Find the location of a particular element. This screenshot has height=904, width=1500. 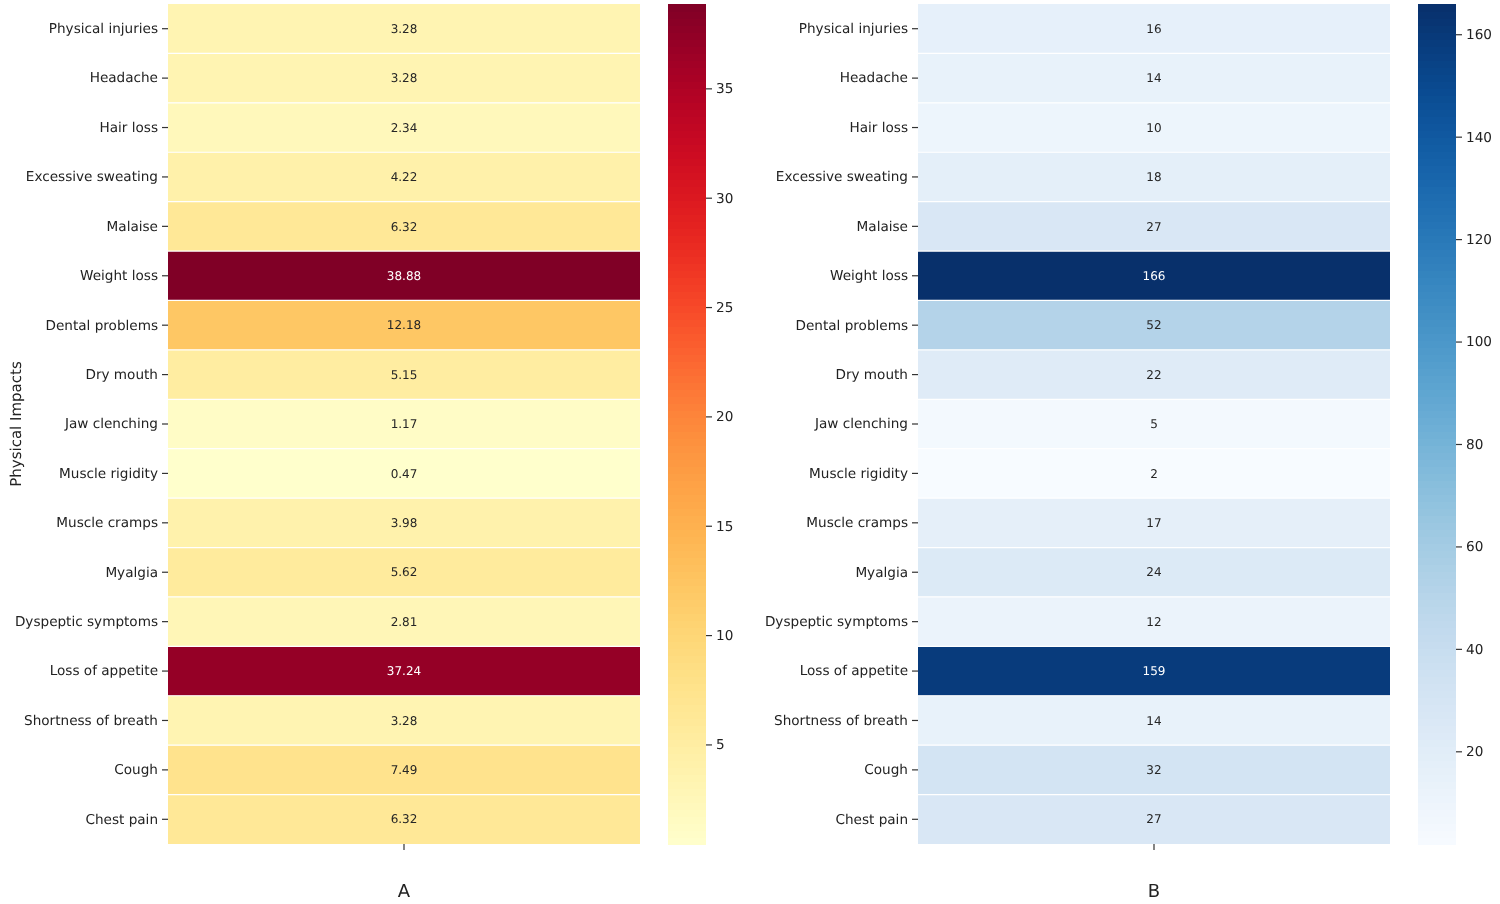

x-tick-label: B is located at coordinates (1154, 892).